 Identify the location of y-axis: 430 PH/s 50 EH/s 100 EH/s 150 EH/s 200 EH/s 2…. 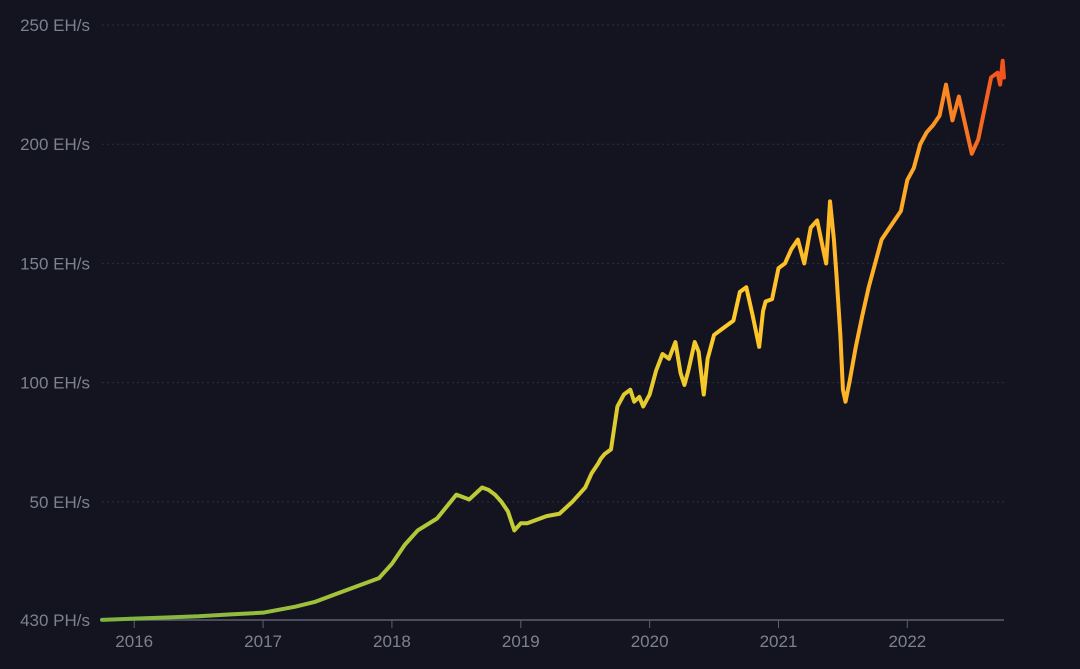
(55, 323).